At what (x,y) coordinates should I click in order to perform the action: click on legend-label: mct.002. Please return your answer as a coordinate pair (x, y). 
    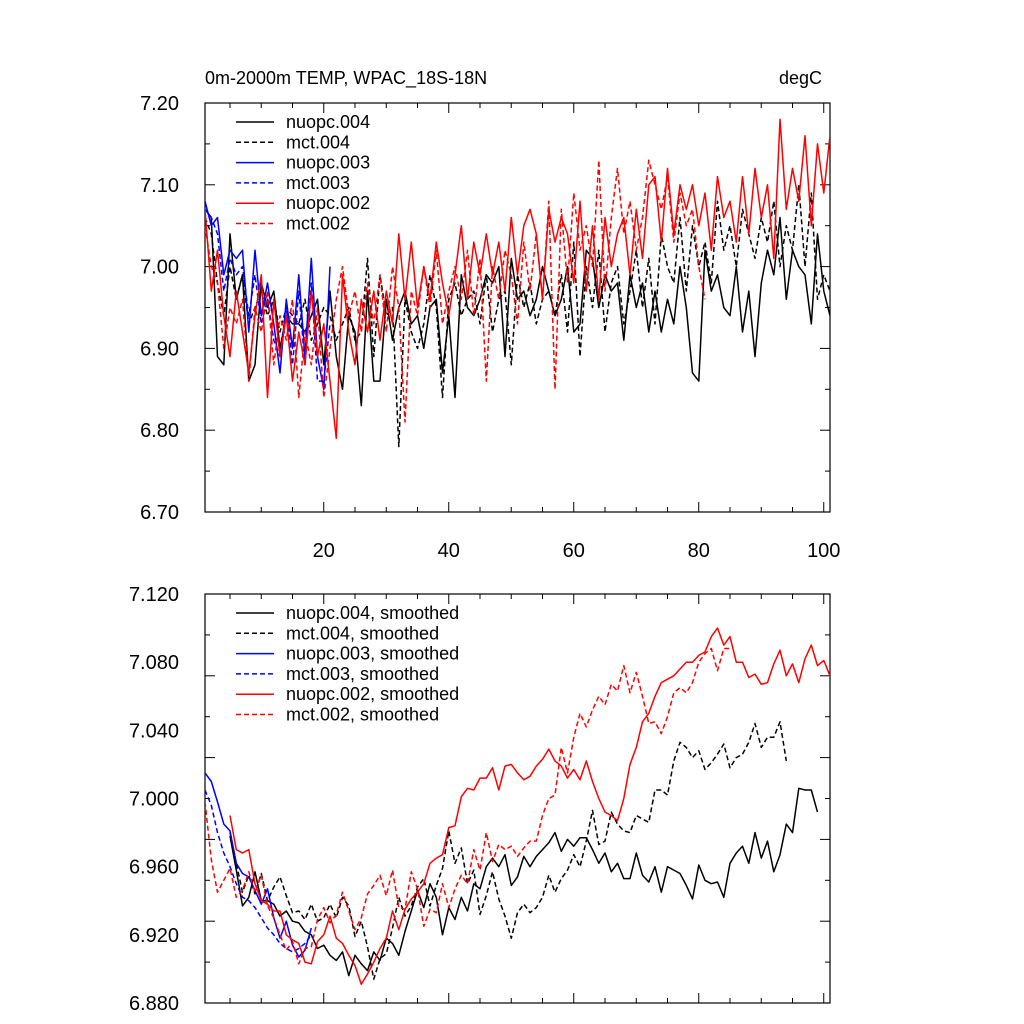
    Looking at the image, I should click on (318, 224).